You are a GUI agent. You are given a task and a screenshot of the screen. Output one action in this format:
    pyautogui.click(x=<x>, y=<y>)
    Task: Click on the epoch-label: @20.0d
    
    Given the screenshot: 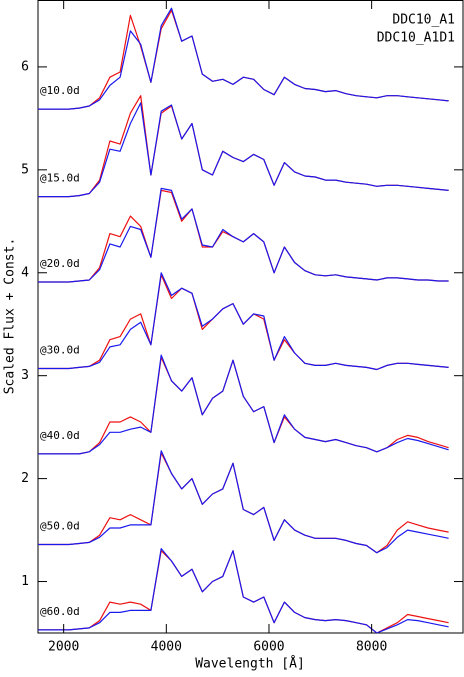 What is the action you would take?
    pyautogui.click(x=60, y=263)
    